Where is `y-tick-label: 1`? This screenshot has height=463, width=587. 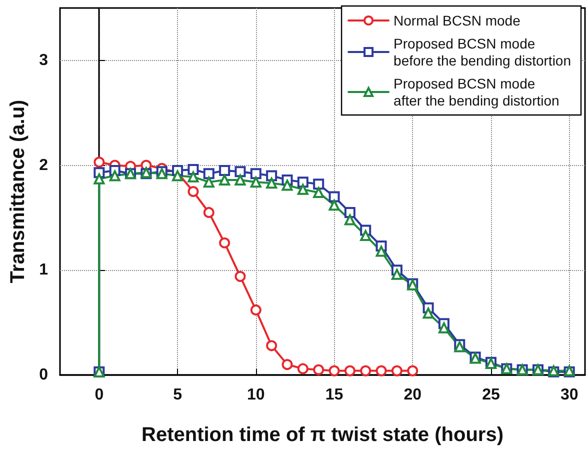
y-tick-label: 1 is located at coordinates (43, 270).